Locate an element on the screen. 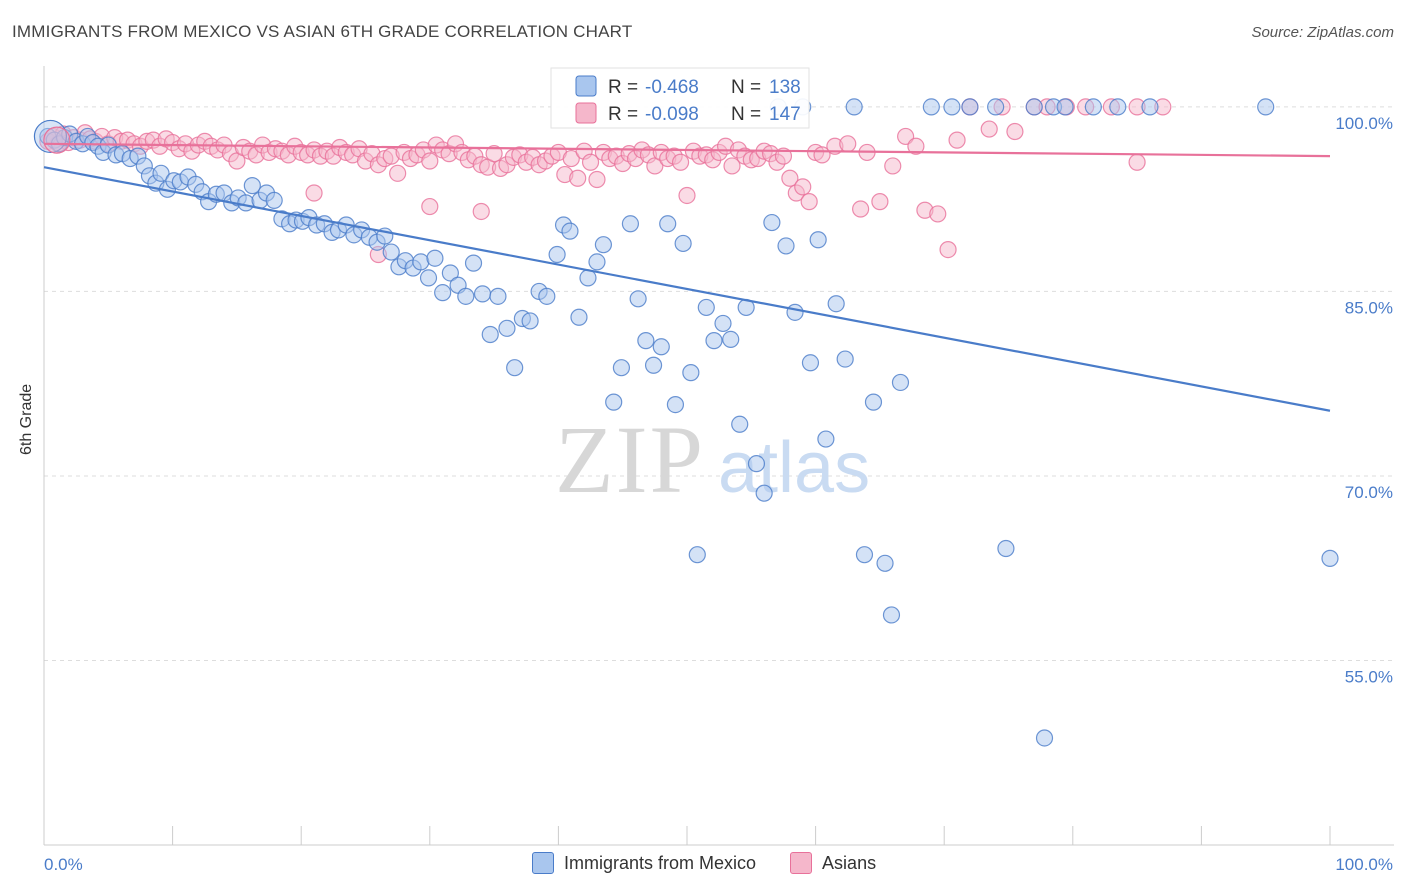  watermark-zip: ZIP is located at coordinates (630, 459).